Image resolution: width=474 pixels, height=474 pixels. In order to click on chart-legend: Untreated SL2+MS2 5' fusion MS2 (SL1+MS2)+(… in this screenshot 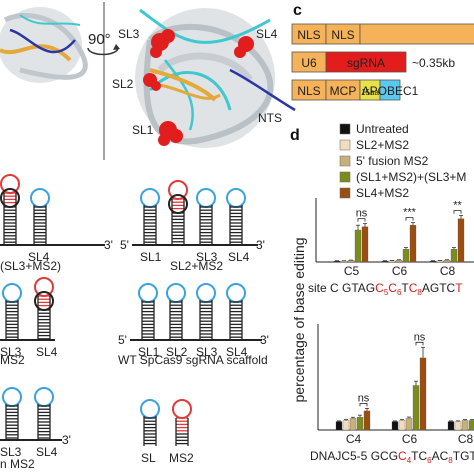, I will do `click(402, 161)`.